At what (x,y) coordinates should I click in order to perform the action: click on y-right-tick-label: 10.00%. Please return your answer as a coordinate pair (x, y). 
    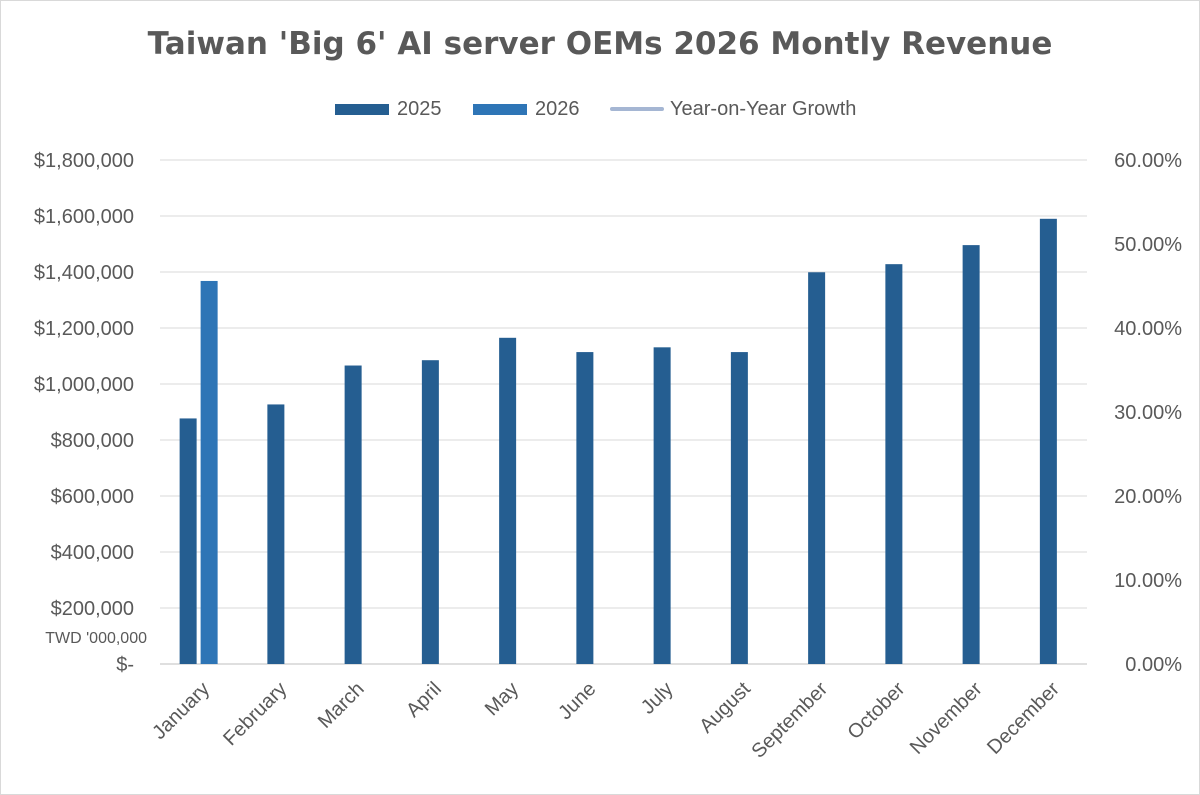
    Looking at the image, I should click on (1148, 581).